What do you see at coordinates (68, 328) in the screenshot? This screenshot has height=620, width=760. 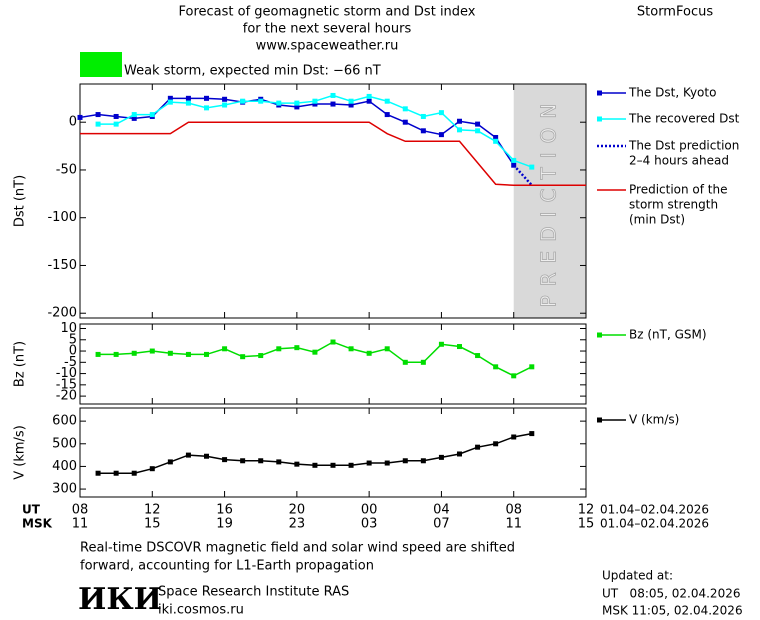 I see `y-tick-label: 10` at bounding box center [68, 328].